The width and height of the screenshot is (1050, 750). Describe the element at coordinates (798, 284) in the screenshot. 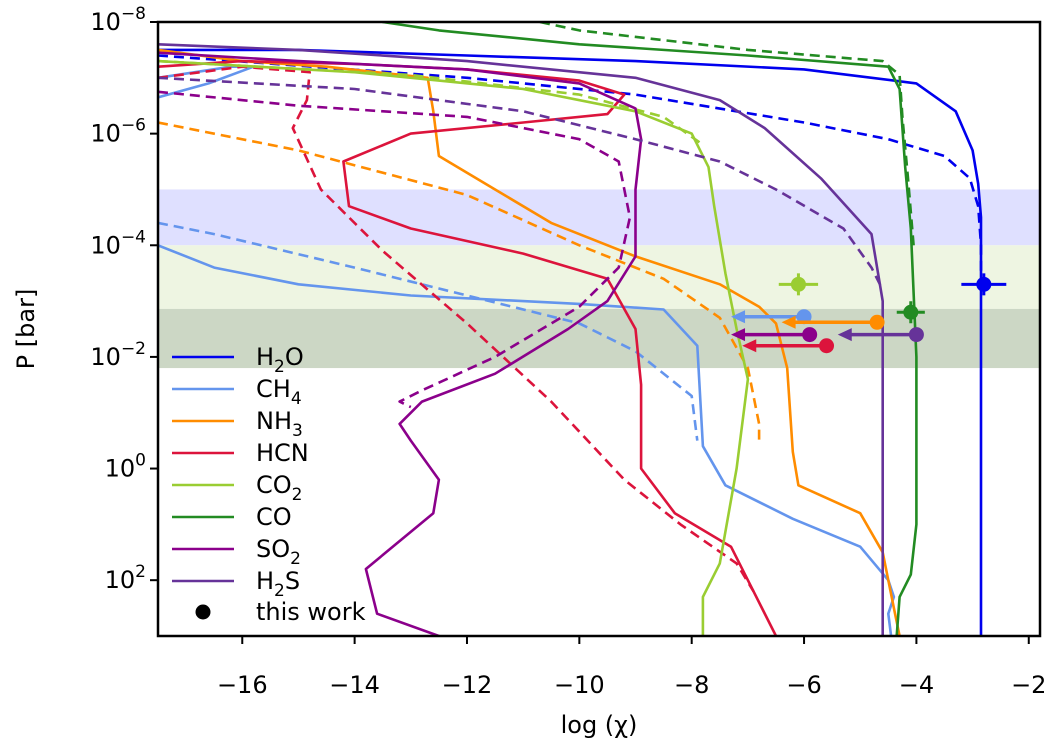

I see `co2-measurement-point` at that location.